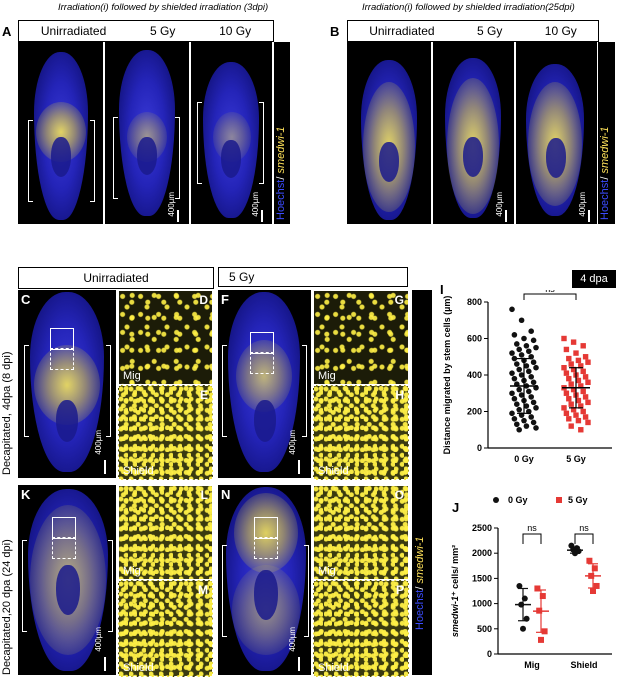 This screenshot has width=617, height=677. What do you see at coordinates (474, 302) in the screenshot?
I see `y-tick-label: 800` at bounding box center [474, 302].